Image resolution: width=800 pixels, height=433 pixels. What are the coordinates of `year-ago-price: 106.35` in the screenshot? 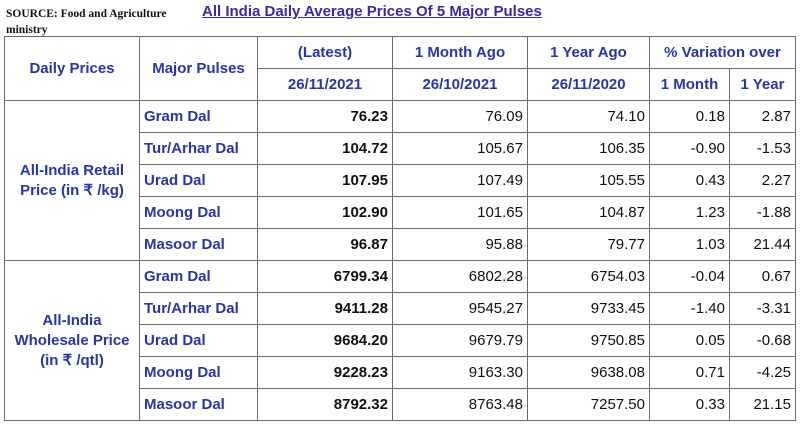 It's located at (588, 148).